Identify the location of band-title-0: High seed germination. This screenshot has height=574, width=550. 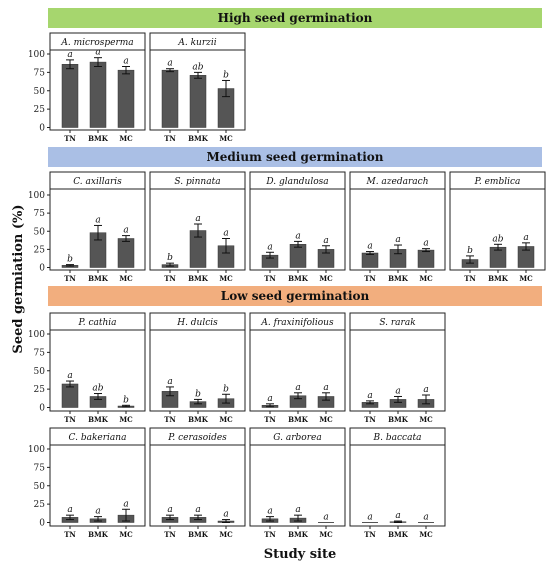
(295, 18).